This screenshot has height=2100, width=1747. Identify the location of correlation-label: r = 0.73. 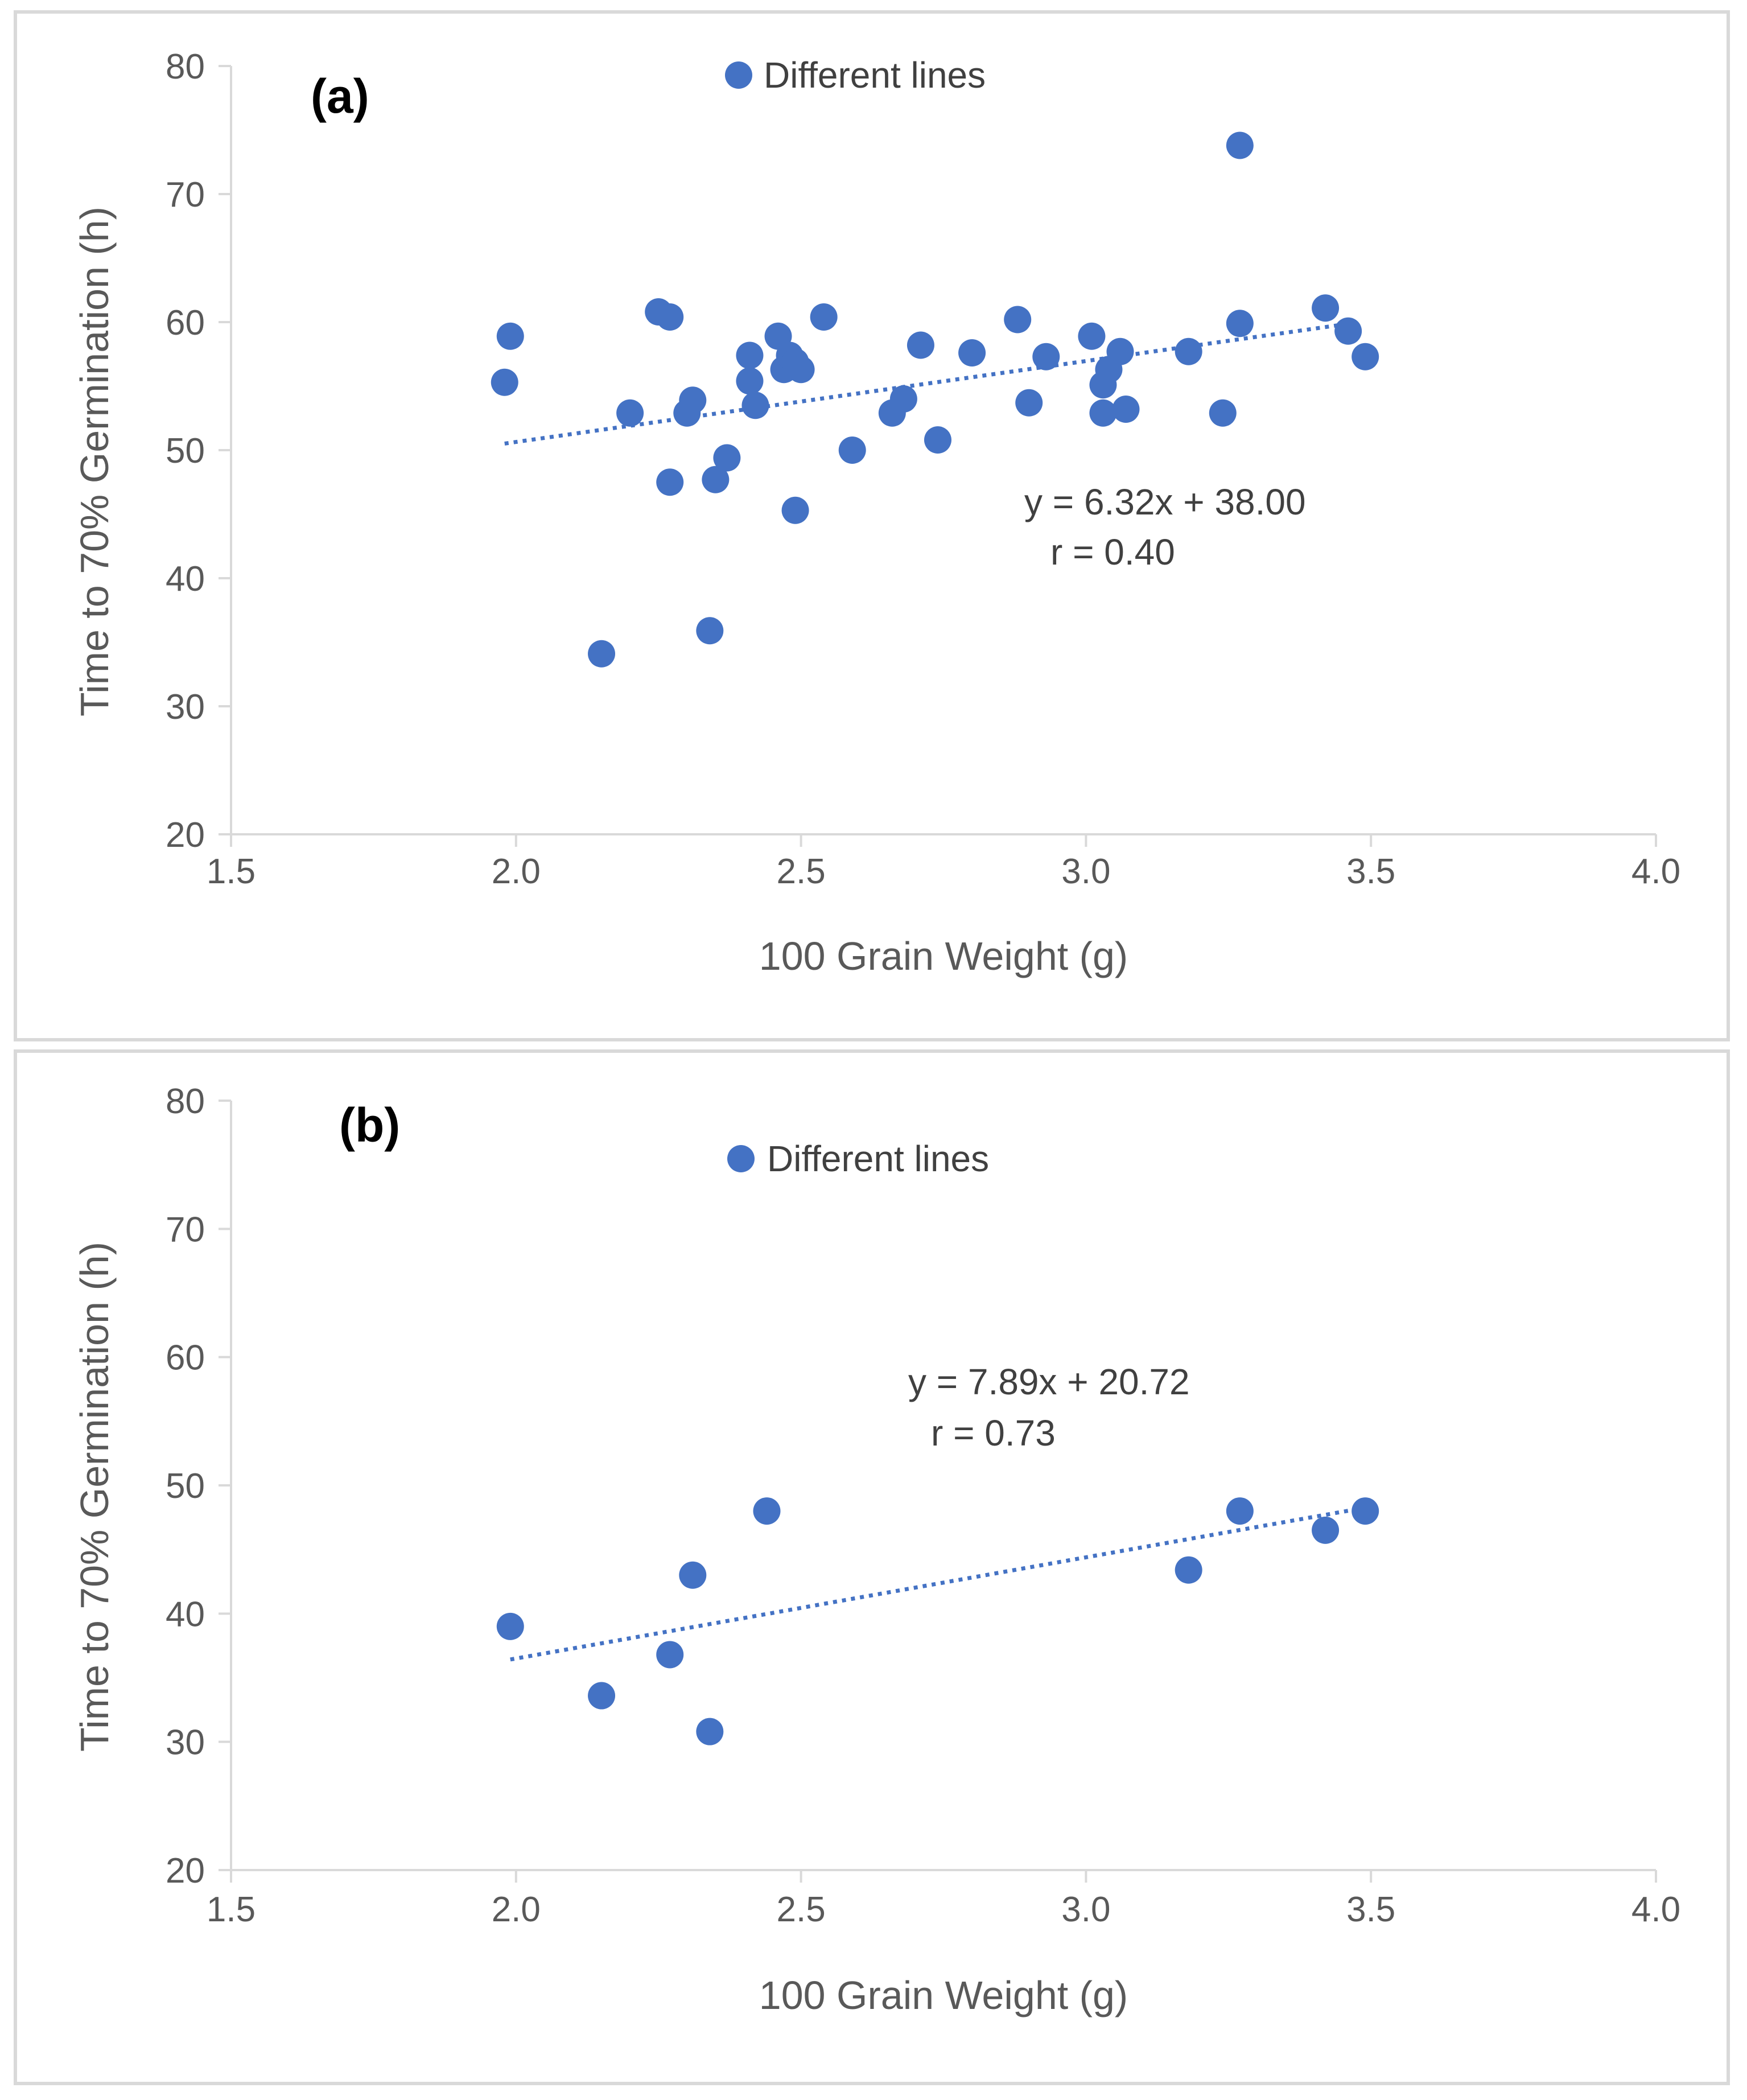
(993, 1433).